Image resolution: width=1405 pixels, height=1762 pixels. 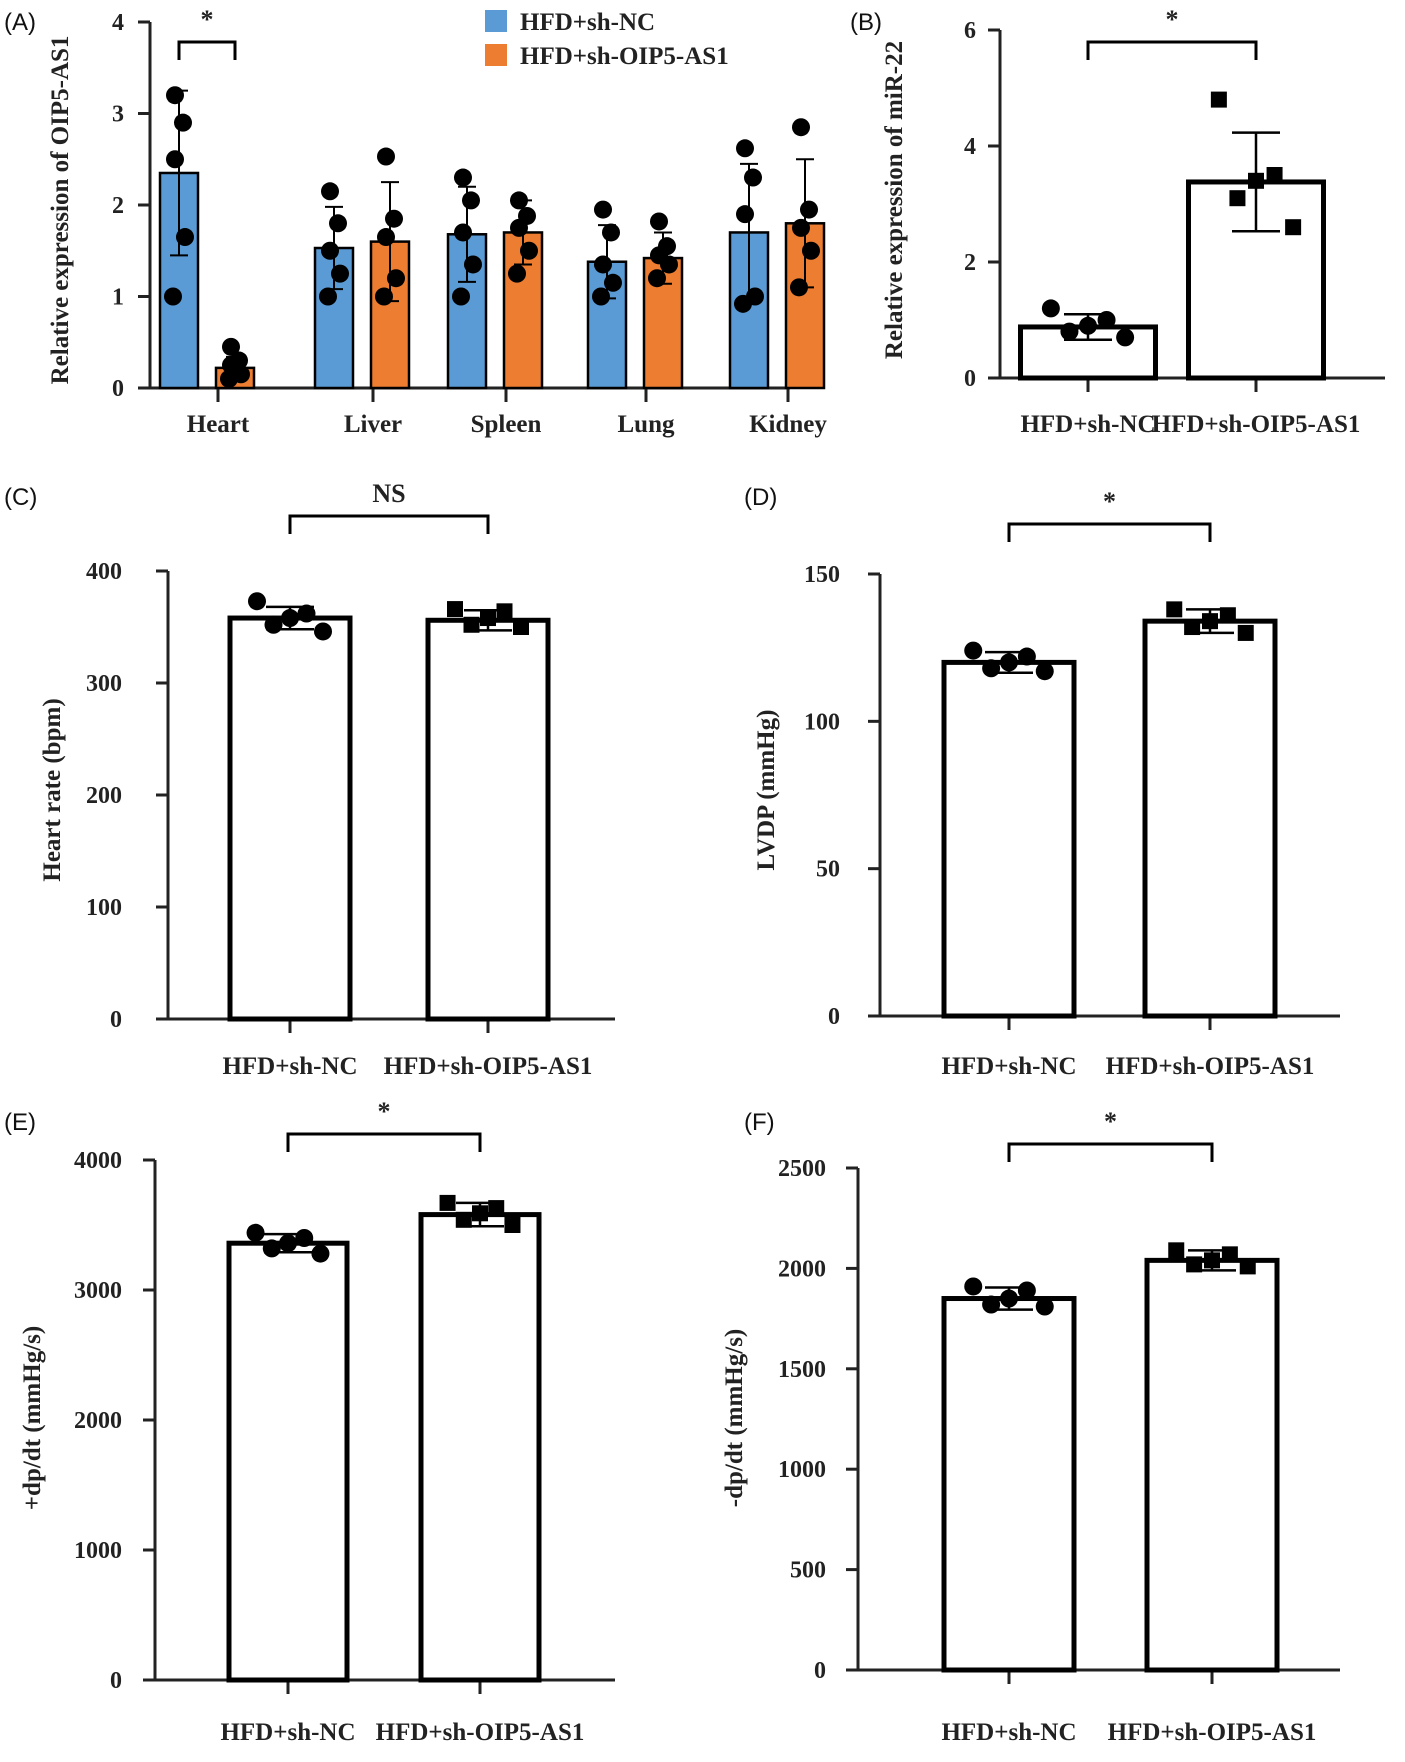 What do you see at coordinates (218, 424) in the screenshot?
I see `x-tick-label: Heart` at bounding box center [218, 424].